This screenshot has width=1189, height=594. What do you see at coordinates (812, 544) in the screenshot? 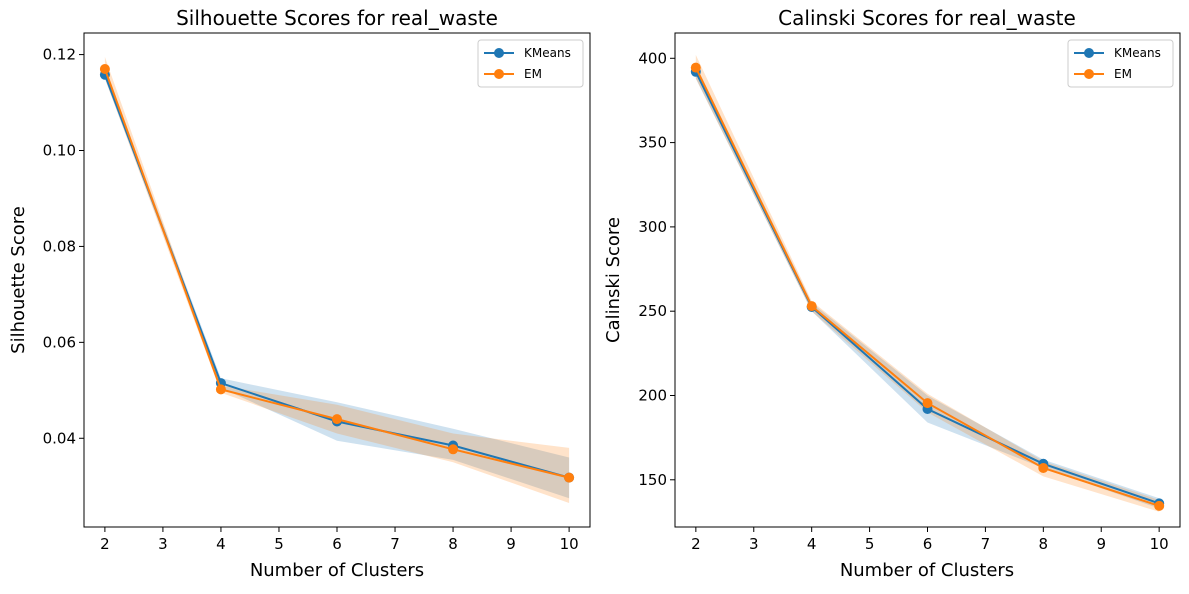
I see `calinski-xtick-label: 4` at bounding box center [812, 544].